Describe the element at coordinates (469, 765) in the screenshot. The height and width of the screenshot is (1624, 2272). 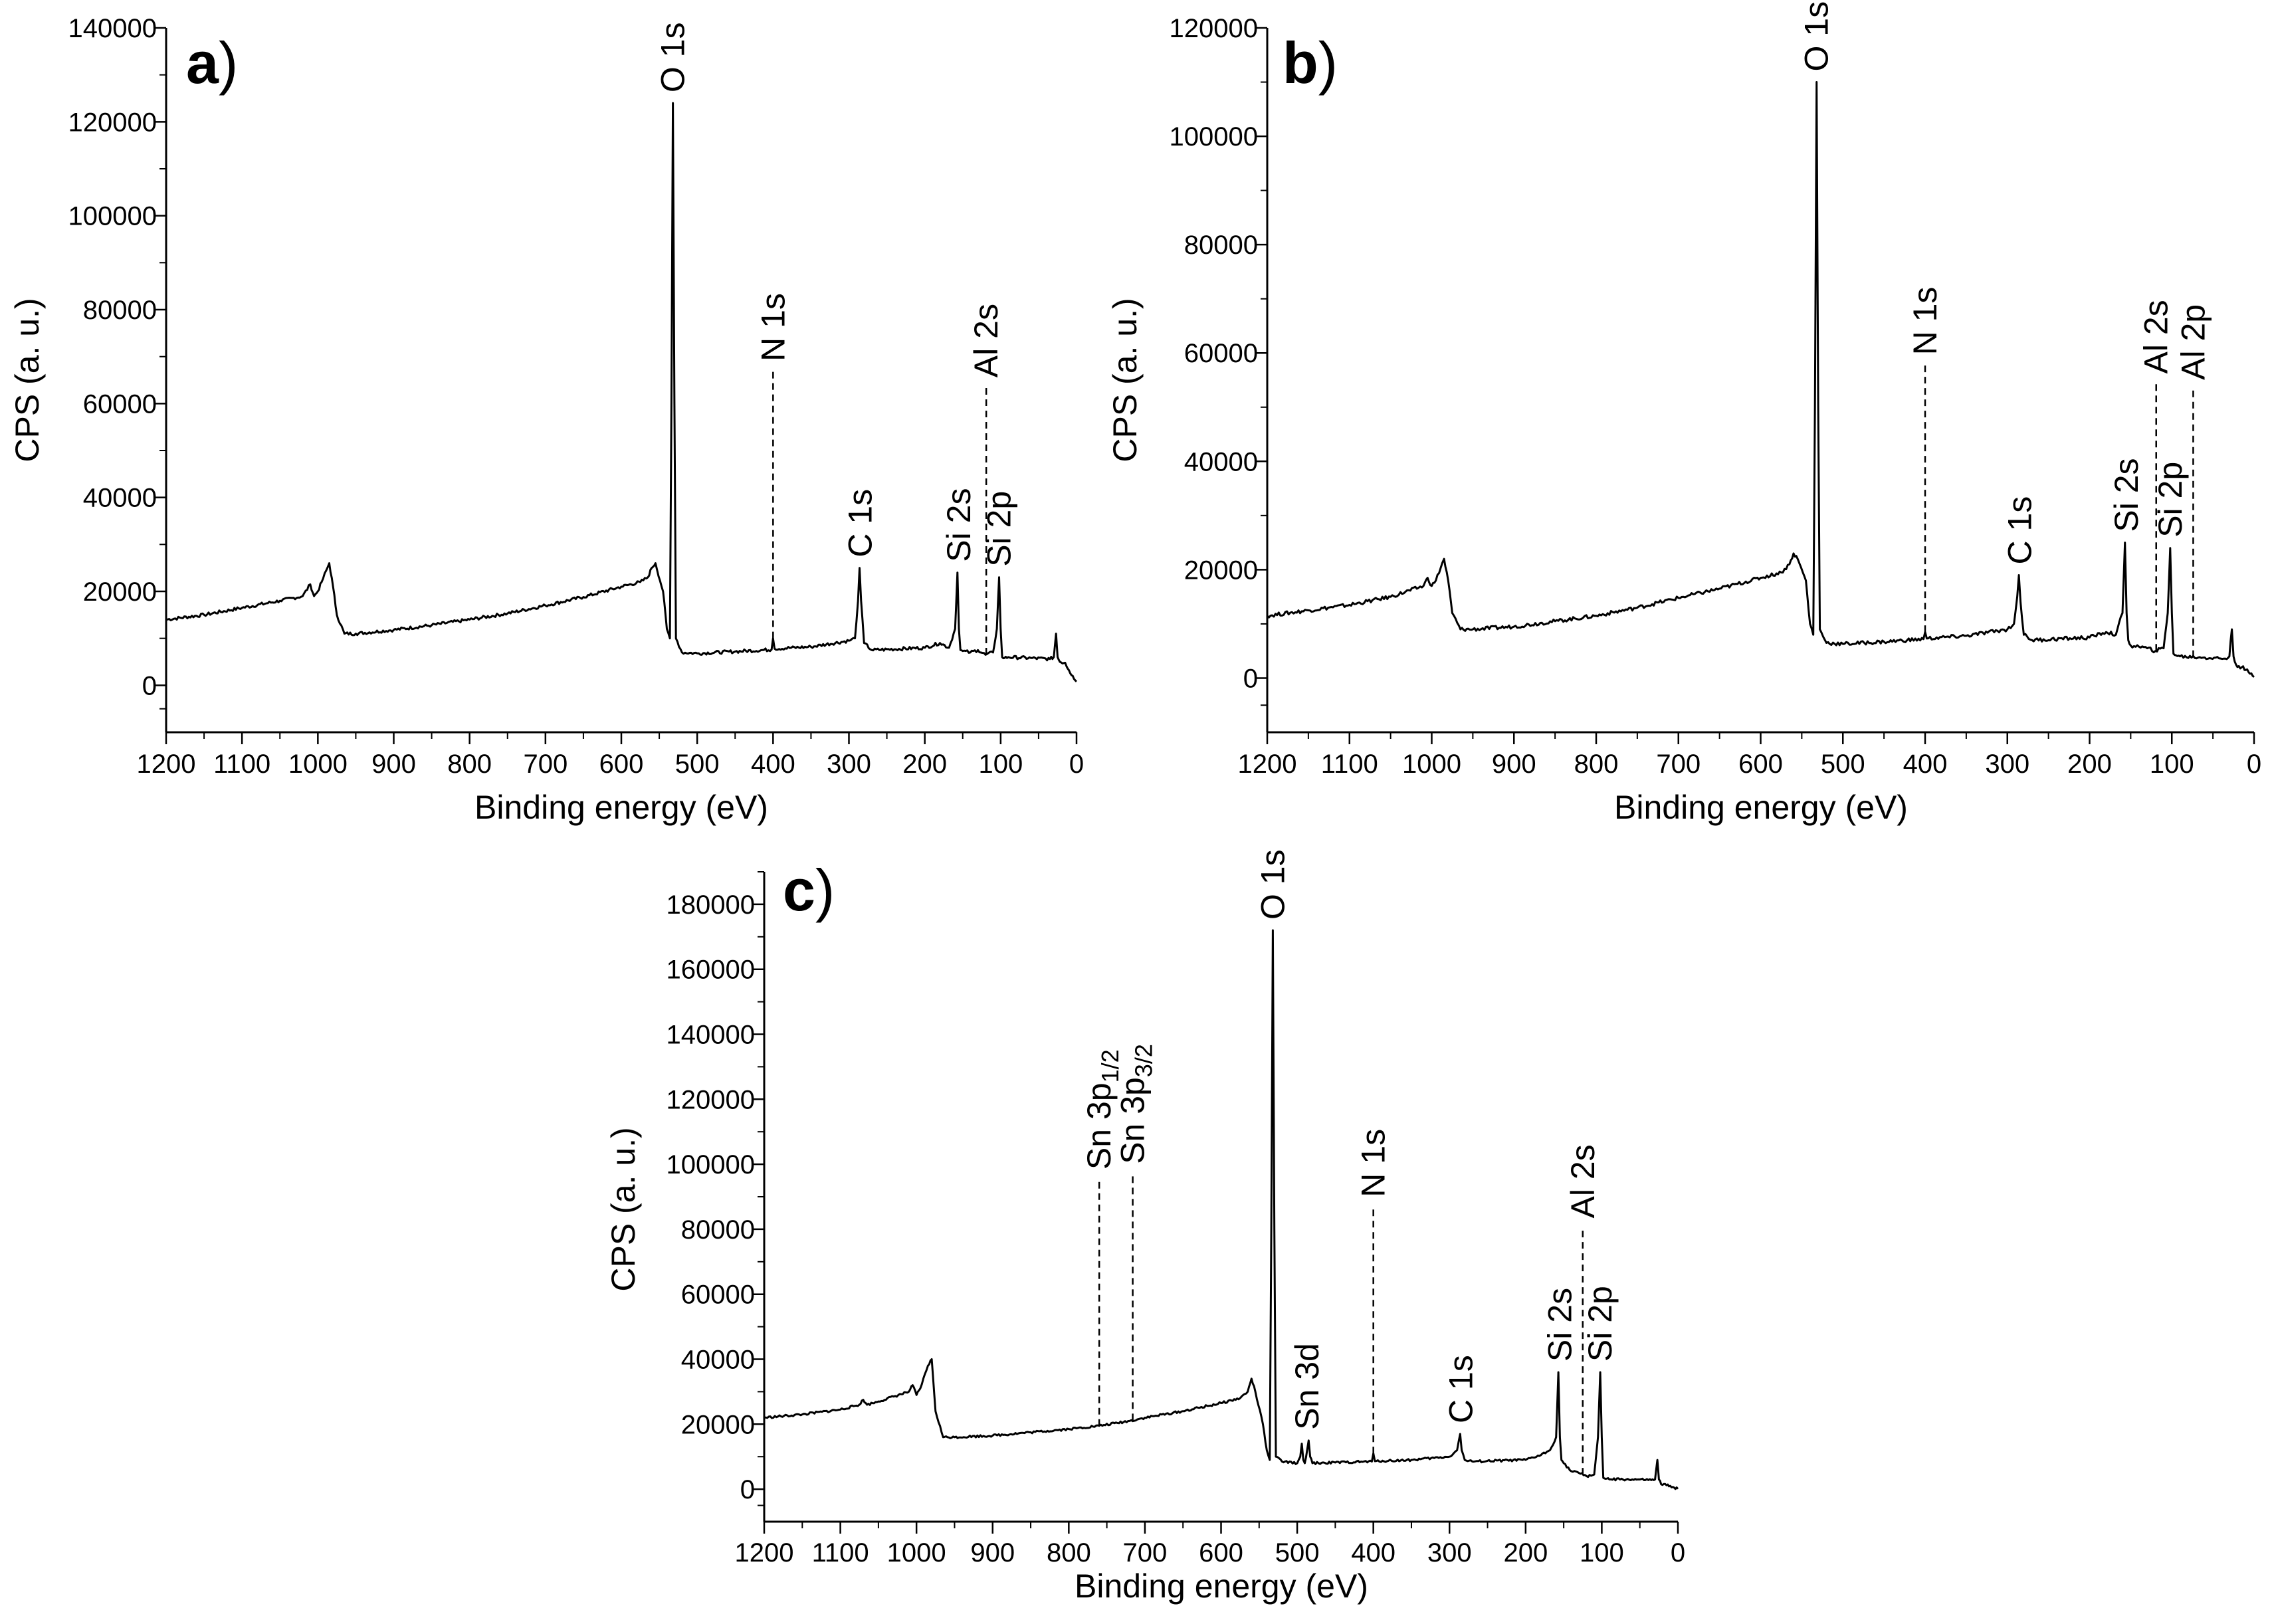
I see `panel-a-x-tick-label: 800` at that location.